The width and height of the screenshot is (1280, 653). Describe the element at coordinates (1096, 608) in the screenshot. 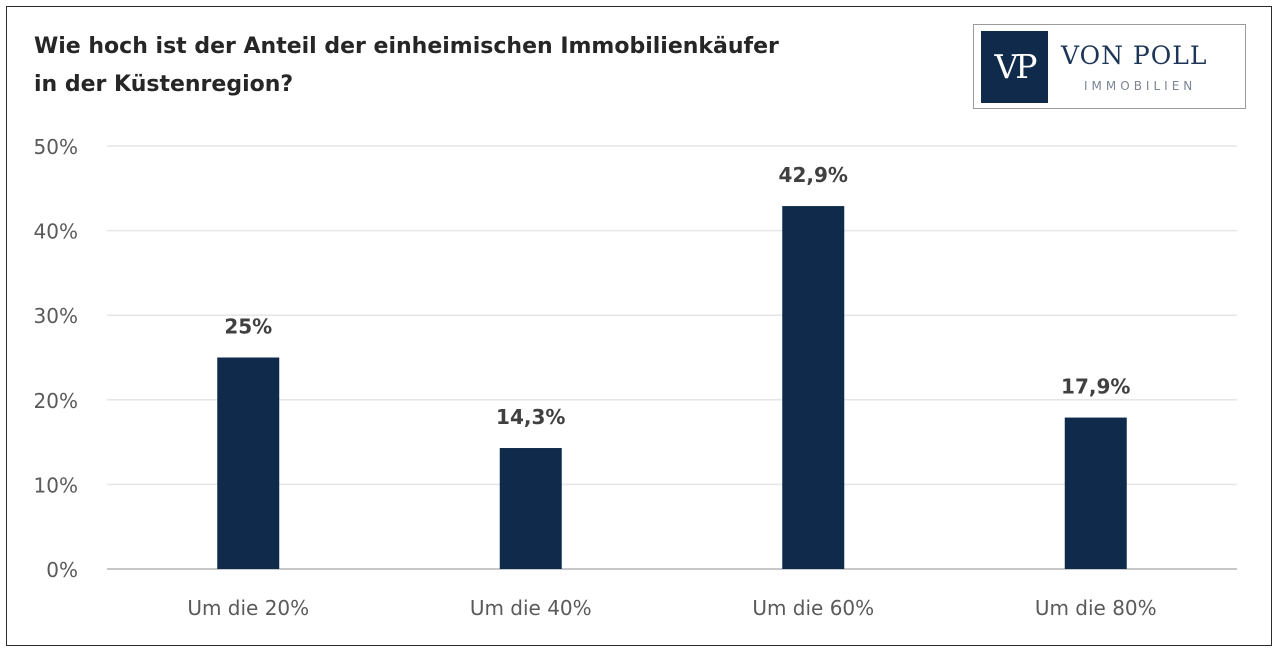

I see `category-label: Um die 80%` at that location.